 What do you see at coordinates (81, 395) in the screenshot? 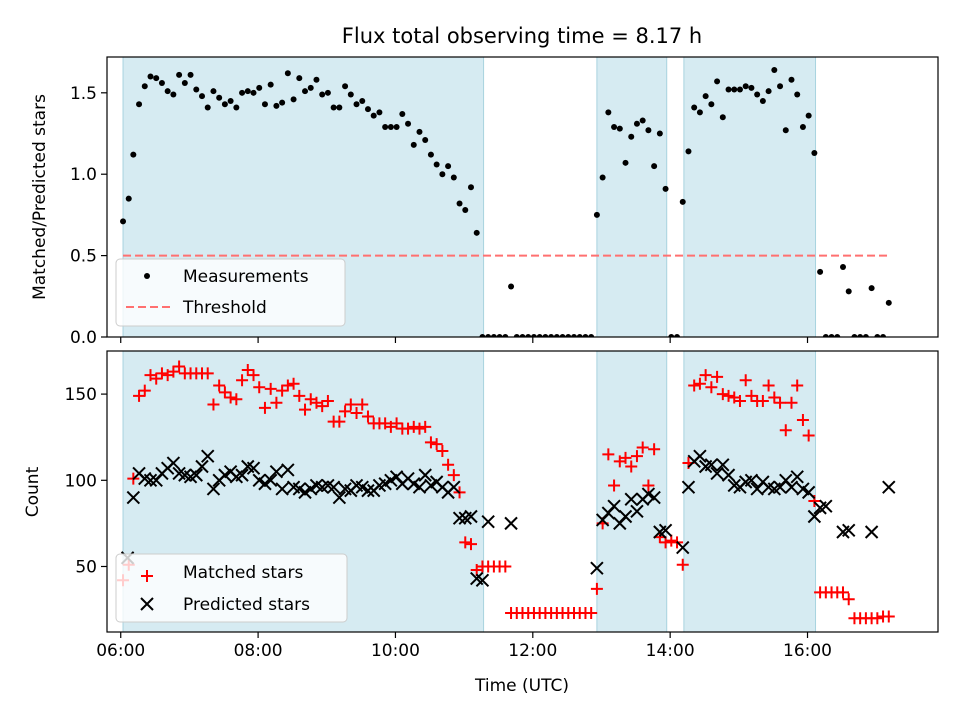
I see `bottom-y-tick-label: 150` at bounding box center [81, 395].